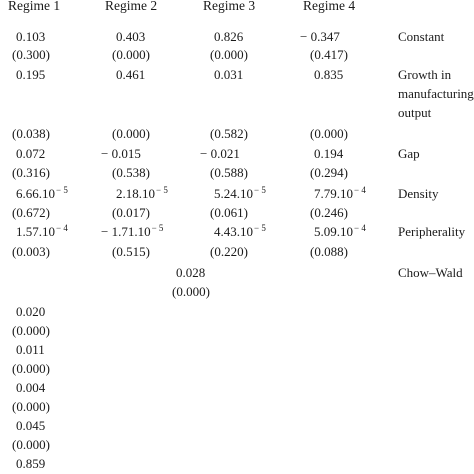 The height and width of the screenshot is (474, 474). I want to click on row-label-growth-line-1: Growth in, so click(425, 74).